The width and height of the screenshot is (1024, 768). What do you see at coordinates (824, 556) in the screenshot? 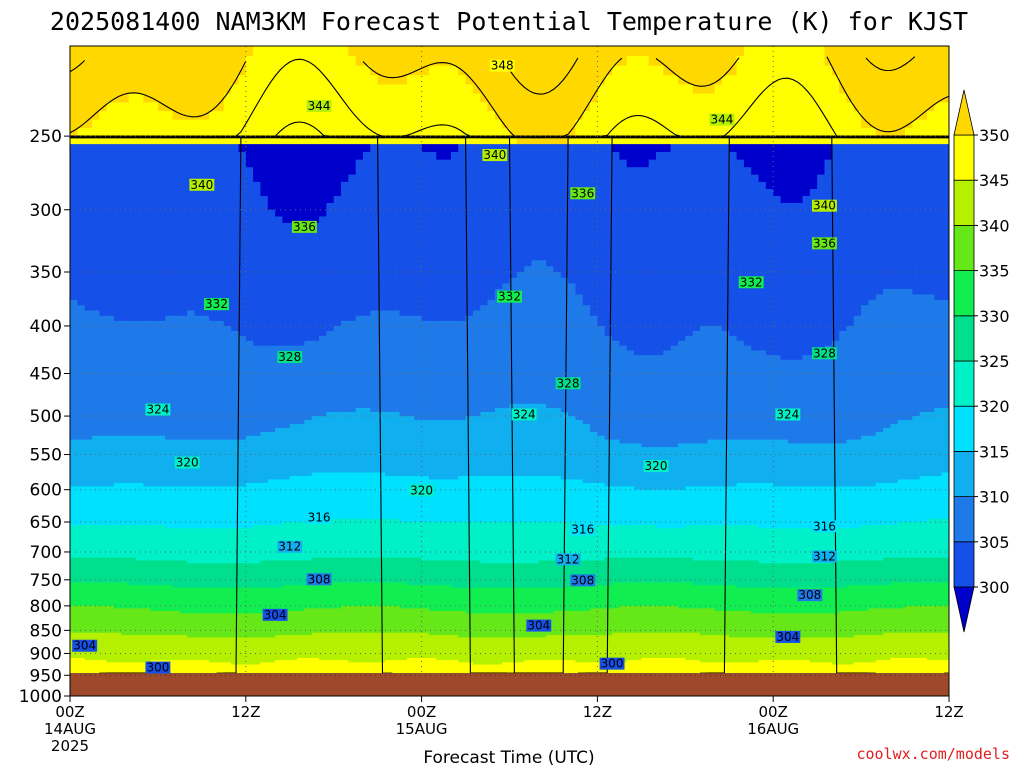
I see `contour-label-bg` at bounding box center [824, 556].